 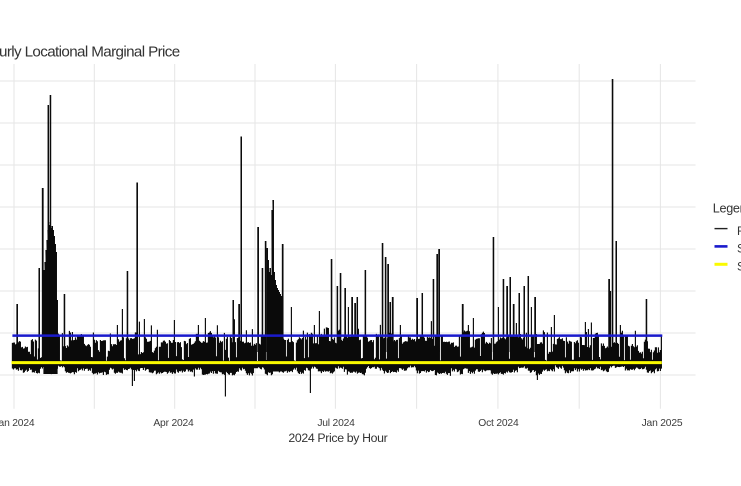 I want to click on svg-text: Oct 2024, so click(x=498, y=423).